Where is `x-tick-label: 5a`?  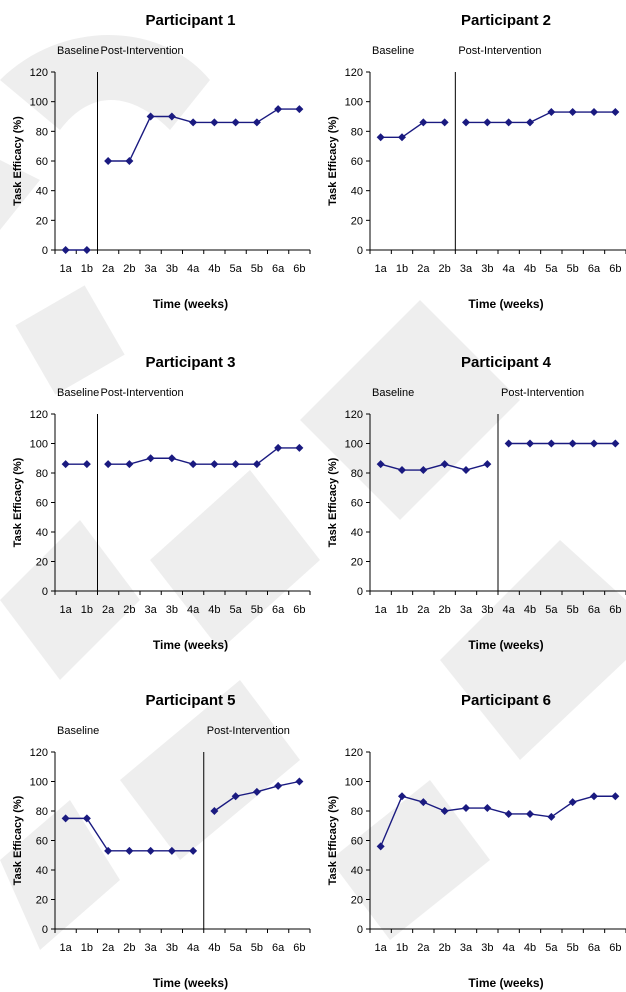
x-tick-label: 5a is located at coordinates (551, 269).